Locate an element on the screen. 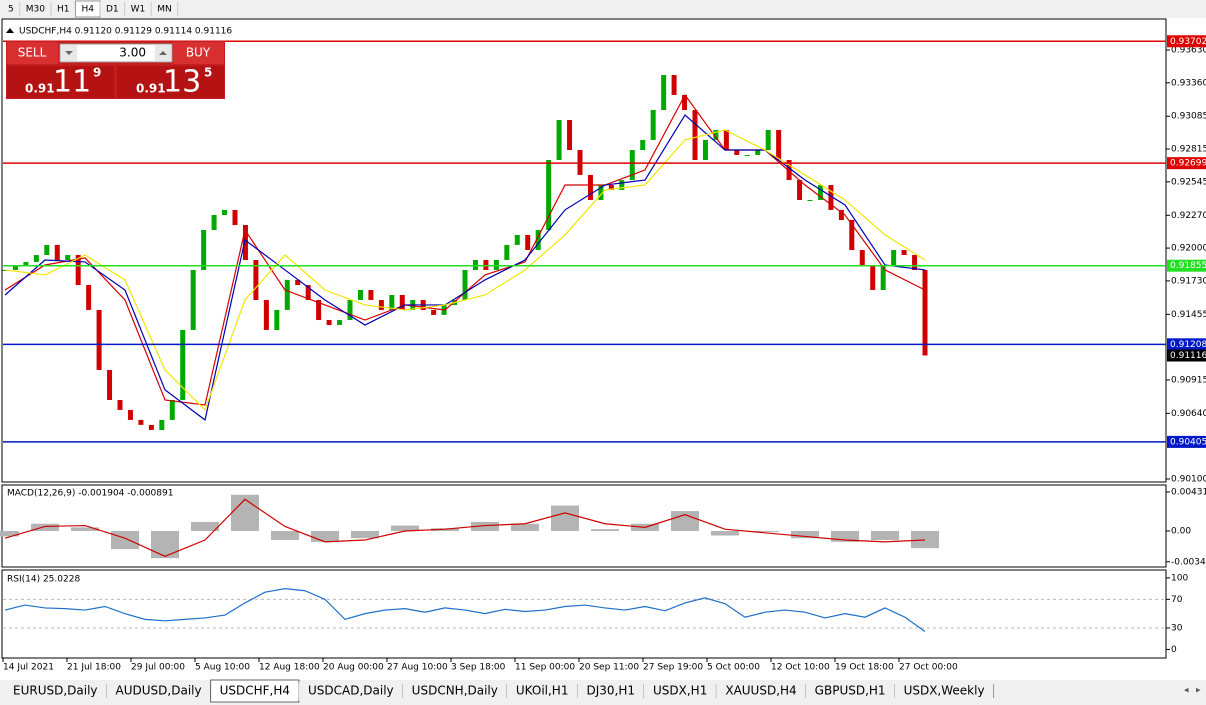 The image size is (1206, 705). buy-button is located at coordinates (198, 53).